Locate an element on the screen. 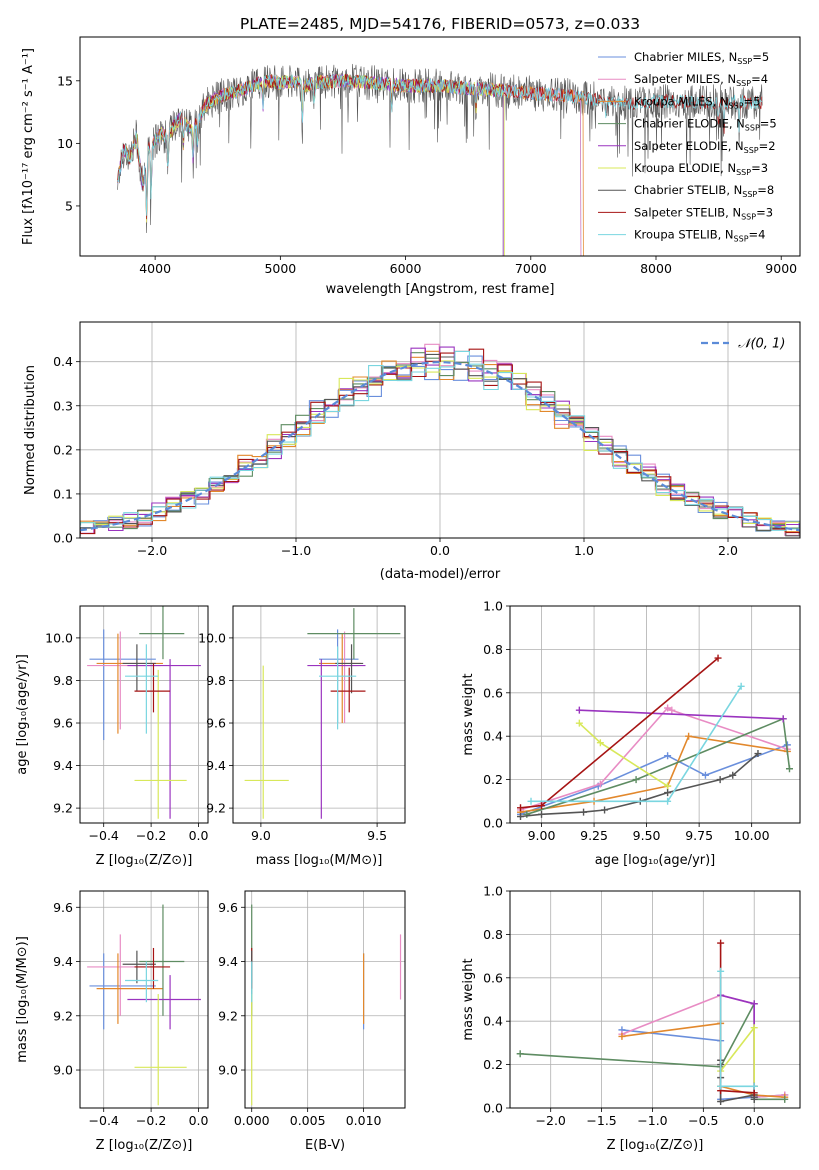 Image resolution: width=819 pixels, height=1170 pixels. legend-label-chabrier_stelib: Chabrier STELIB, NSSP=8 is located at coordinates (704, 191).